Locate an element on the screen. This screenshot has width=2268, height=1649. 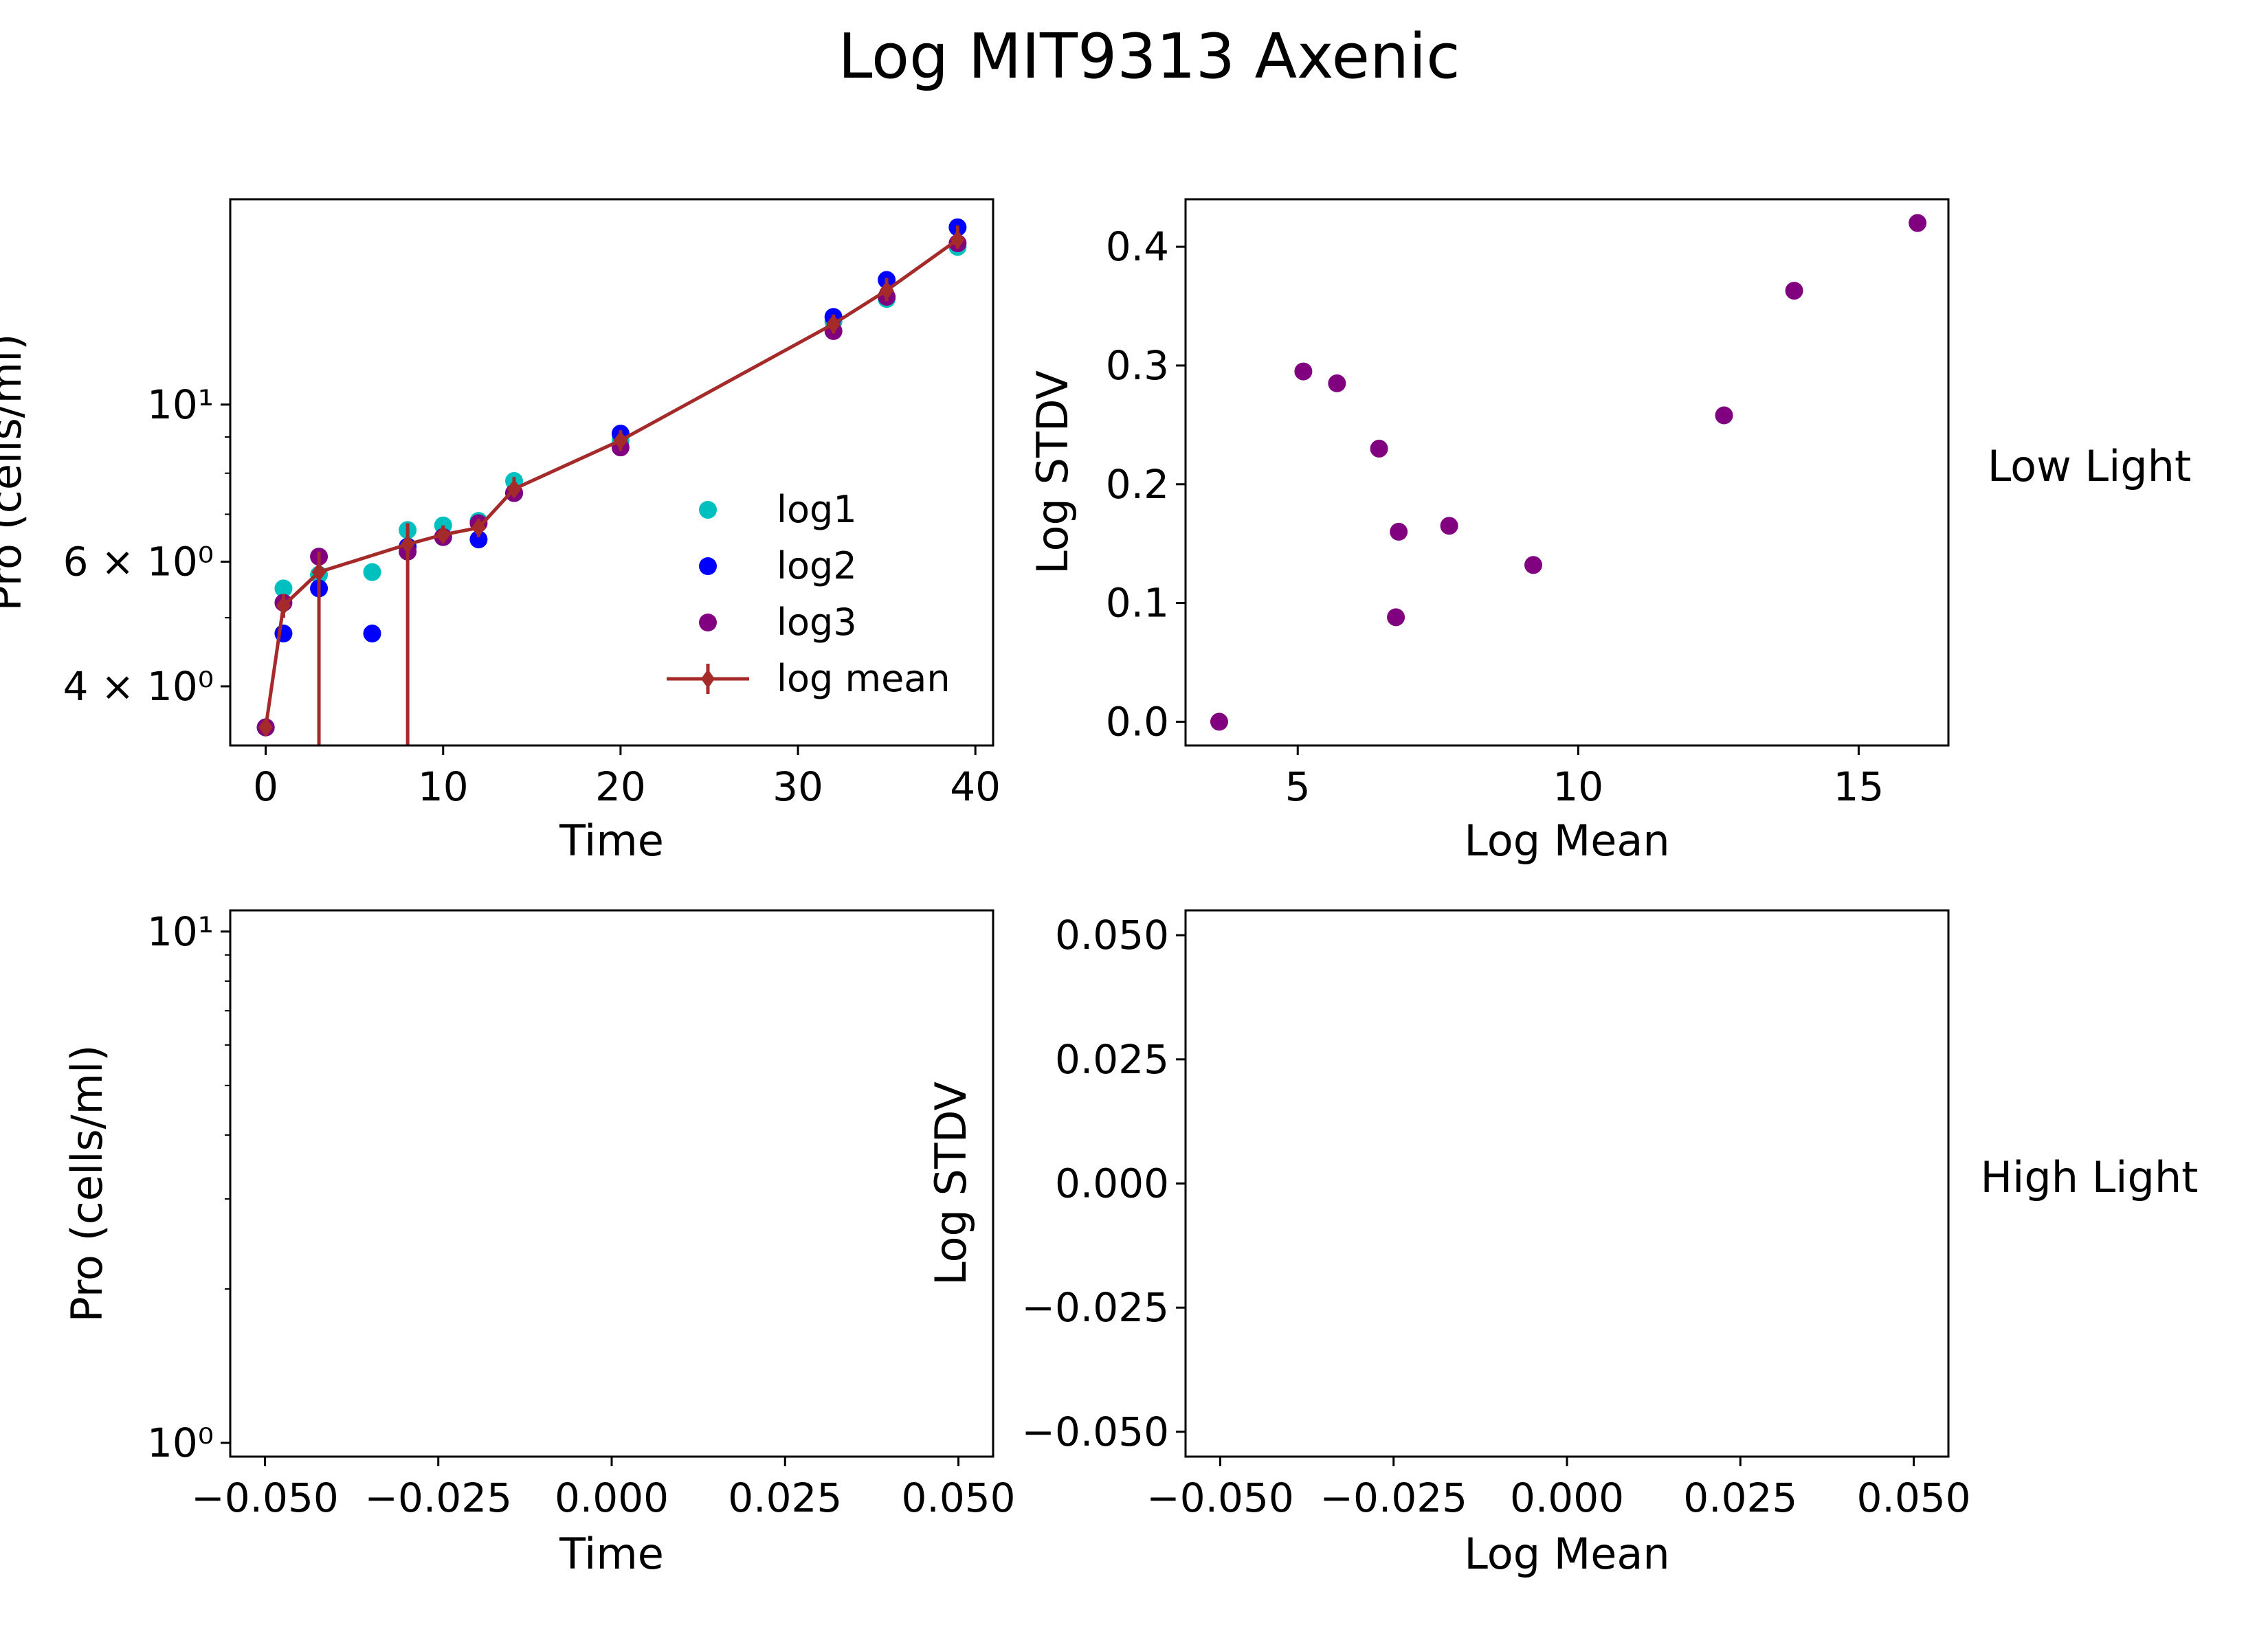
legend: log1 log2 log3 log mean is located at coordinates (808, 594).